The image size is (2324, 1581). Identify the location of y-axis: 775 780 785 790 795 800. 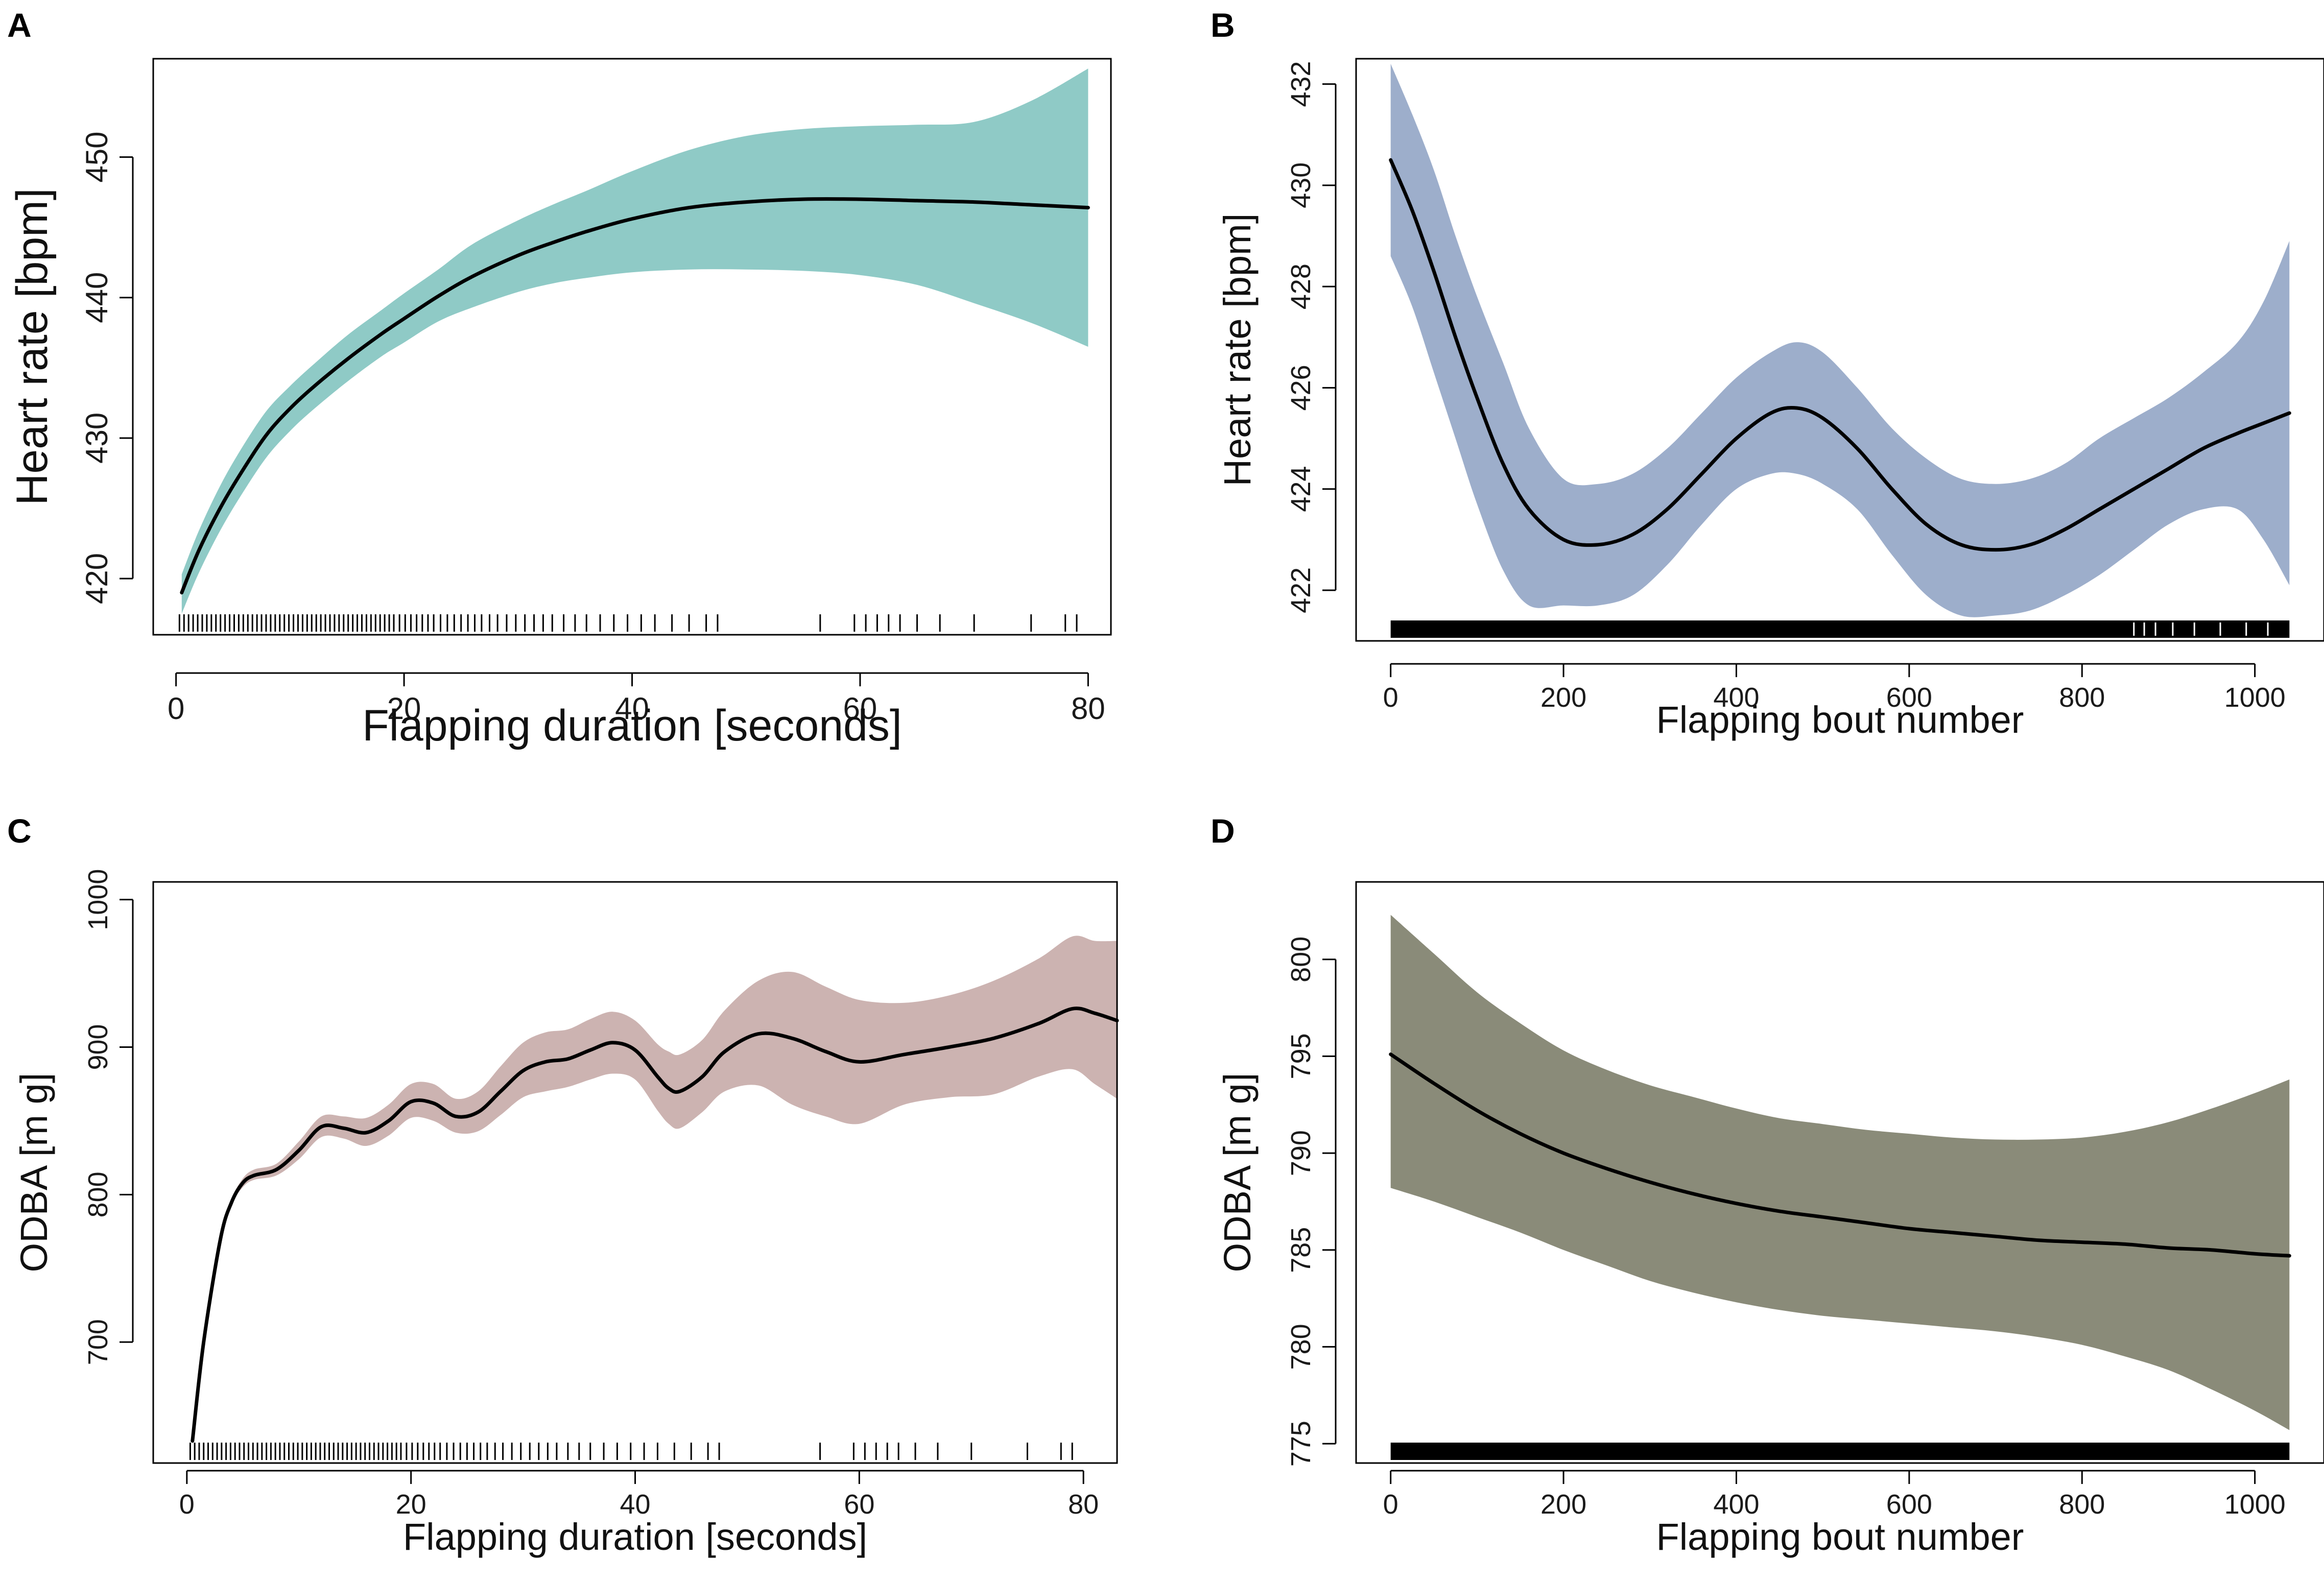
(1311, 1202).